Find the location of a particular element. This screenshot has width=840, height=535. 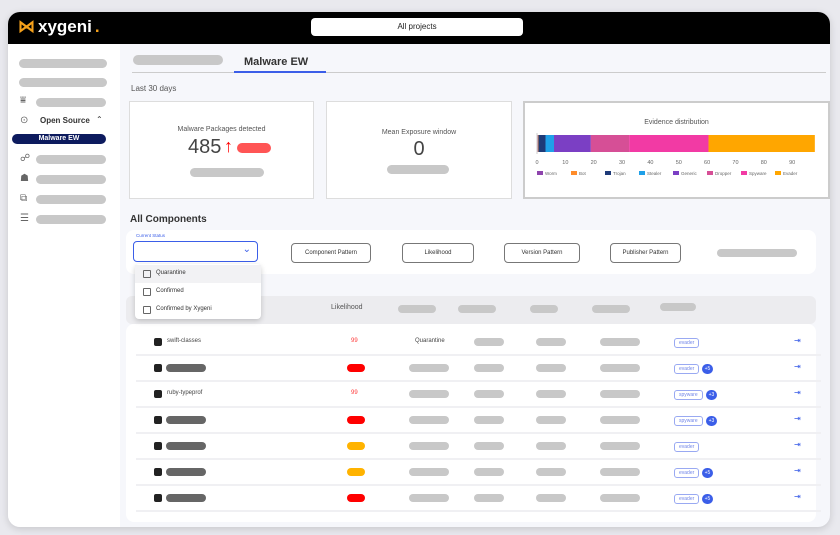

status-option: Quarantine is located at coordinates (198, 274).